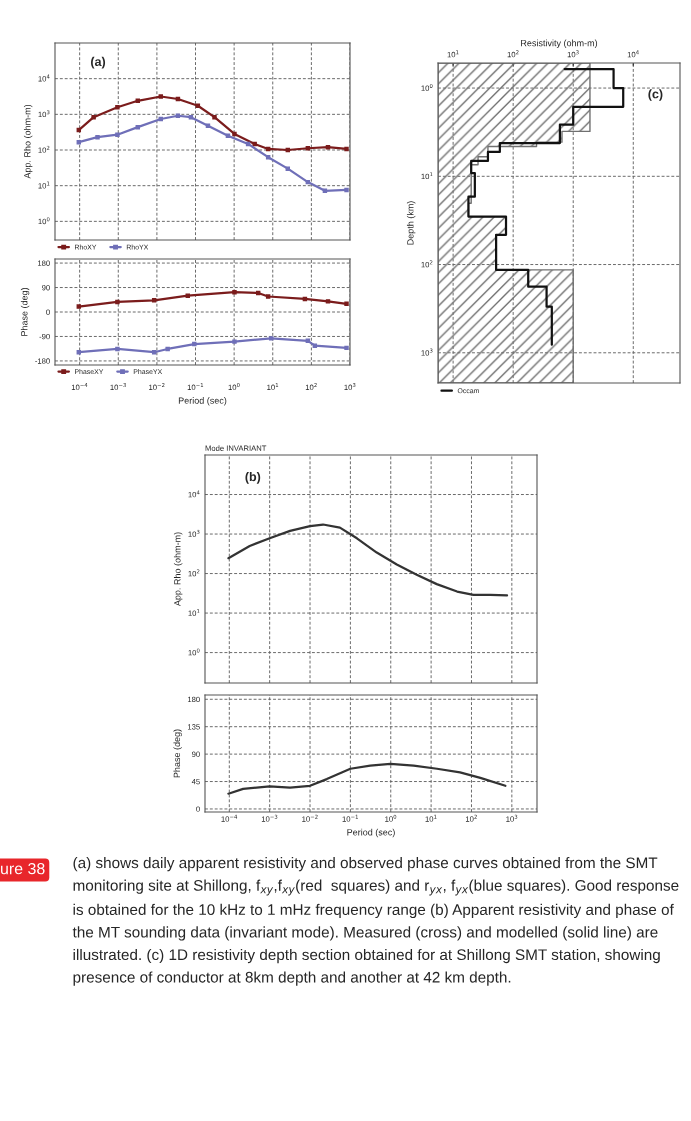  What do you see at coordinates (375, 921) in the screenshot?
I see `text: (a) shows daily apparent resistivity and observed phase curves obtained from the SMT monitoring site at Shillong, f$_{xy}$,f$_{xy}$(red squares) and r$_{yx}$, f$_{yx}$(blue squares). Good response is obtained for the 10 kHz to 1 mHz frequency range (b) Apparent resistivity and phase of the MT sounding data (invariant mode). Measured (cross) and modelled (solid line) are illustrated. (c) 1D resistivity depth section obtained for at Shillong SMT station, showing presence of conductor at 8km depth and another at 42 km depth.` at bounding box center [375, 921].